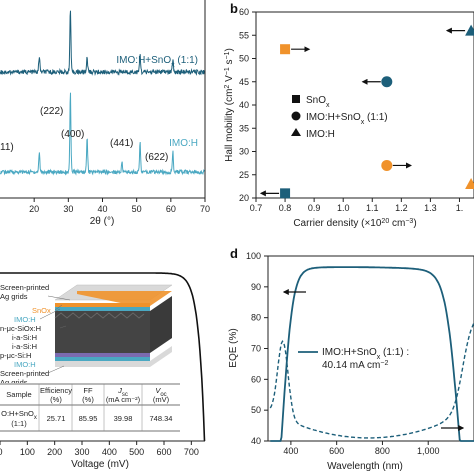 Image resolution: width=474 pixels, height=474 pixels. I want to click on layer-label-2: Ag grids, so click(14, 296).